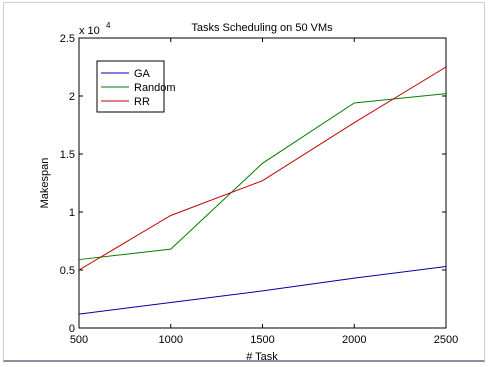 Image resolution: width=491 pixels, height=367 pixels. I want to click on legend-label: GA, so click(142, 74).